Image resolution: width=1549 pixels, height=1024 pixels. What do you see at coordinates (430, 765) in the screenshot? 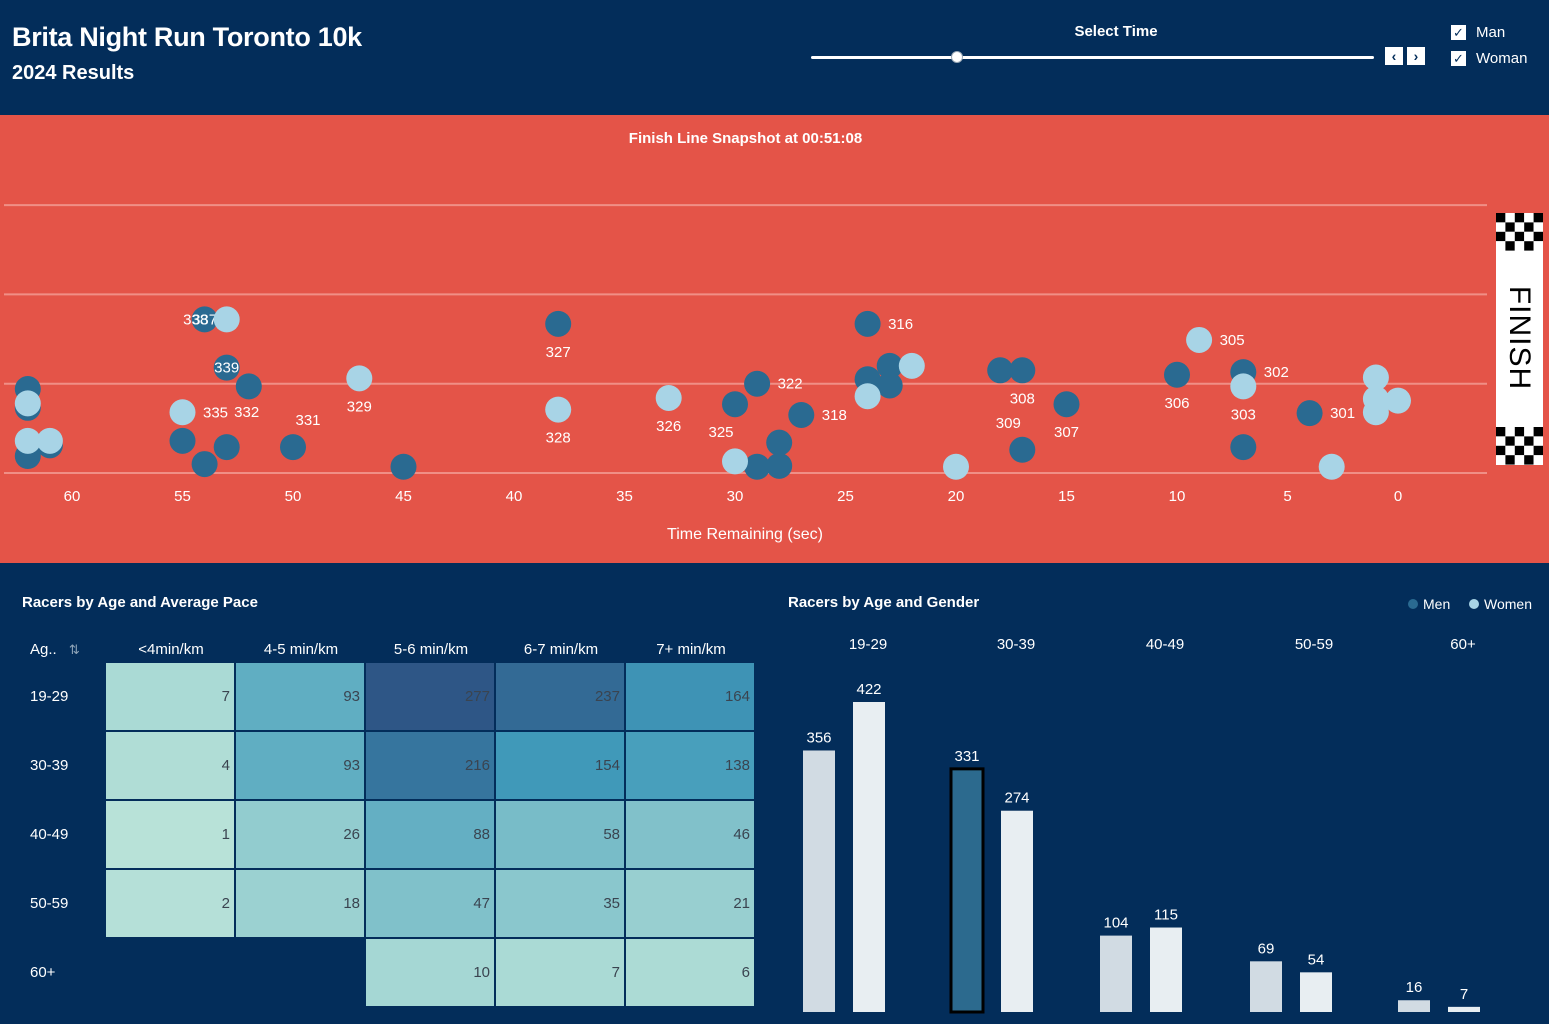
I see `heatmap-cell: 216` at bounding box center [430, 765].